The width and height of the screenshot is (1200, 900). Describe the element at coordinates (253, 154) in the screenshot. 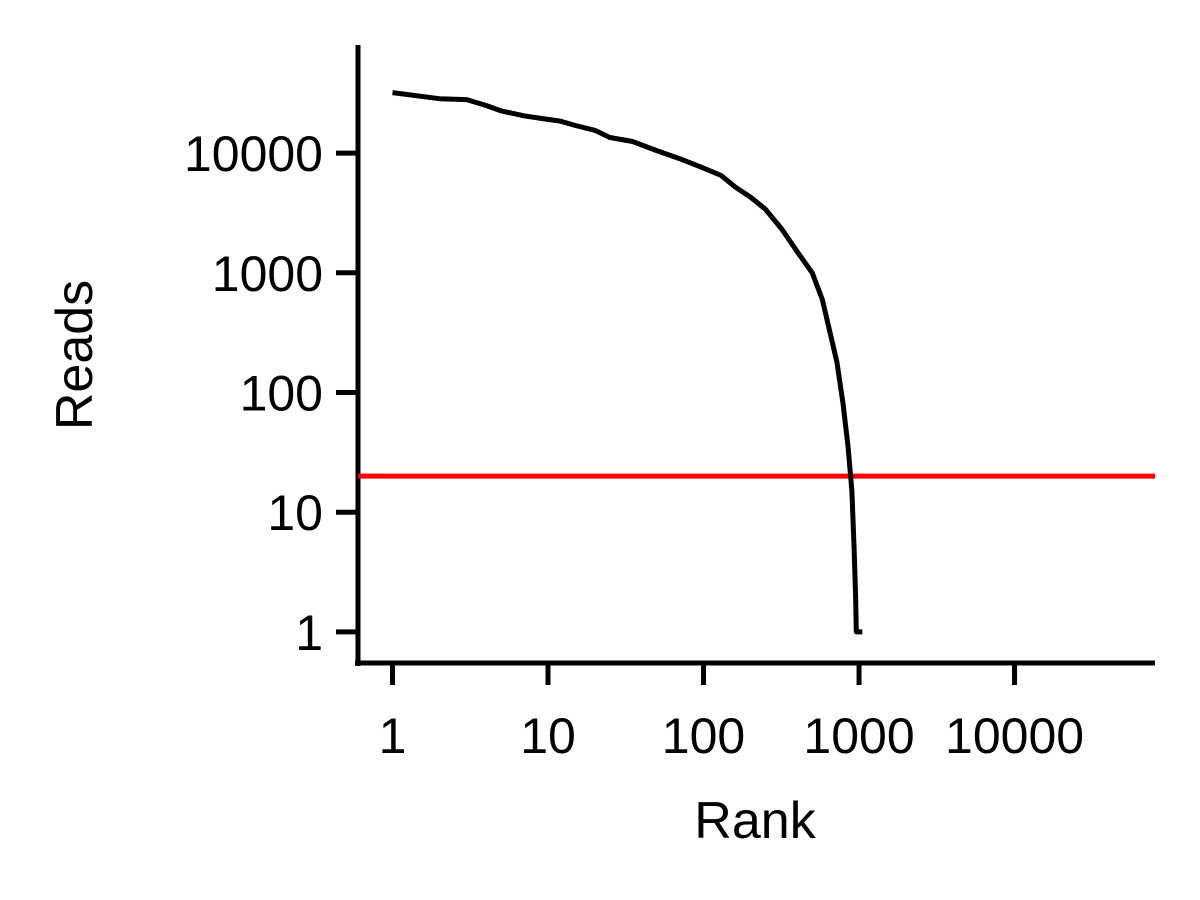

I see `y-tick-label: 10000` at that location.